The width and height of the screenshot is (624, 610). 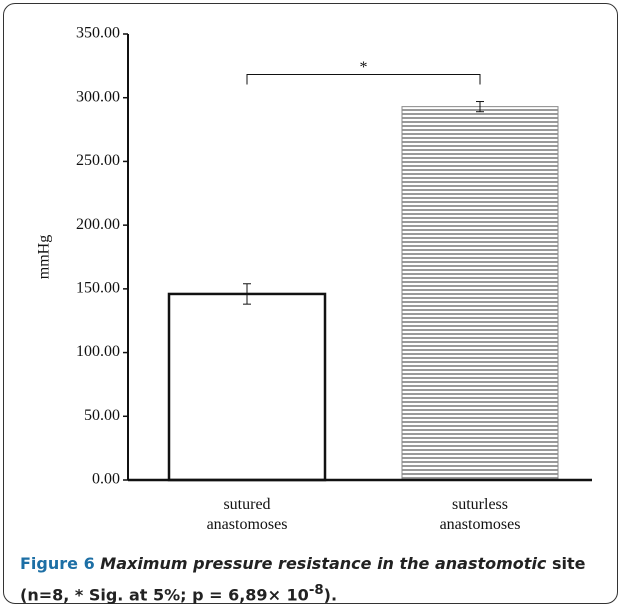 I want to click on annotation: *, so click(x=364, y=67).